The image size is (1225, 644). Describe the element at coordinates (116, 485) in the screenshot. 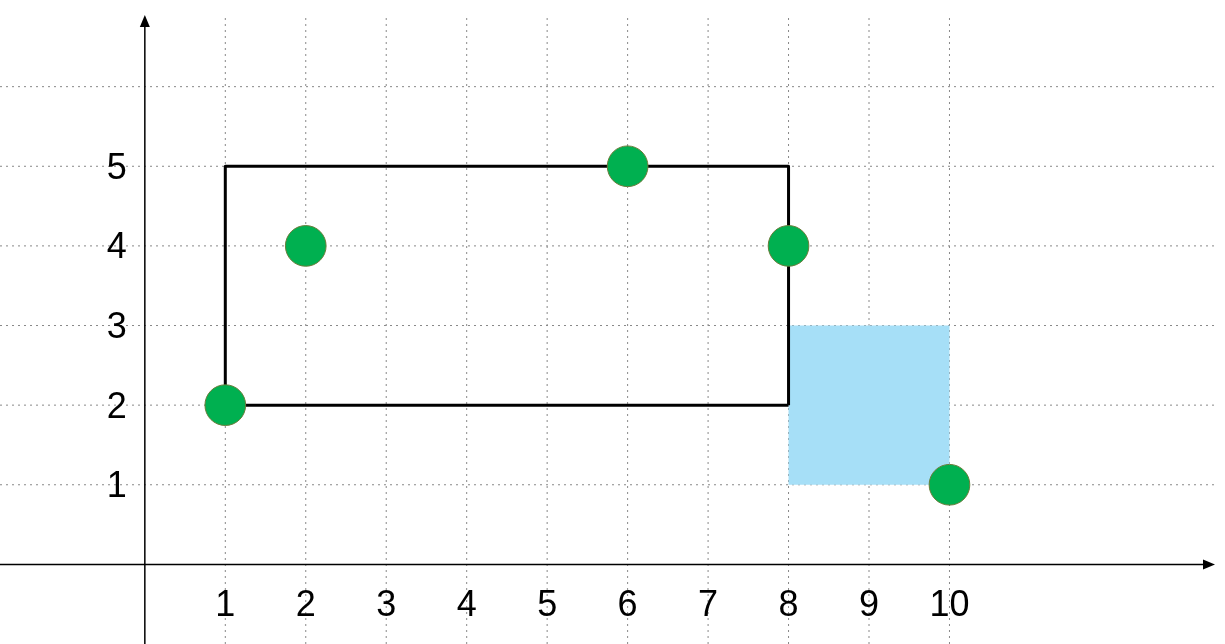

I see `y-tick-label: 1` at that location.